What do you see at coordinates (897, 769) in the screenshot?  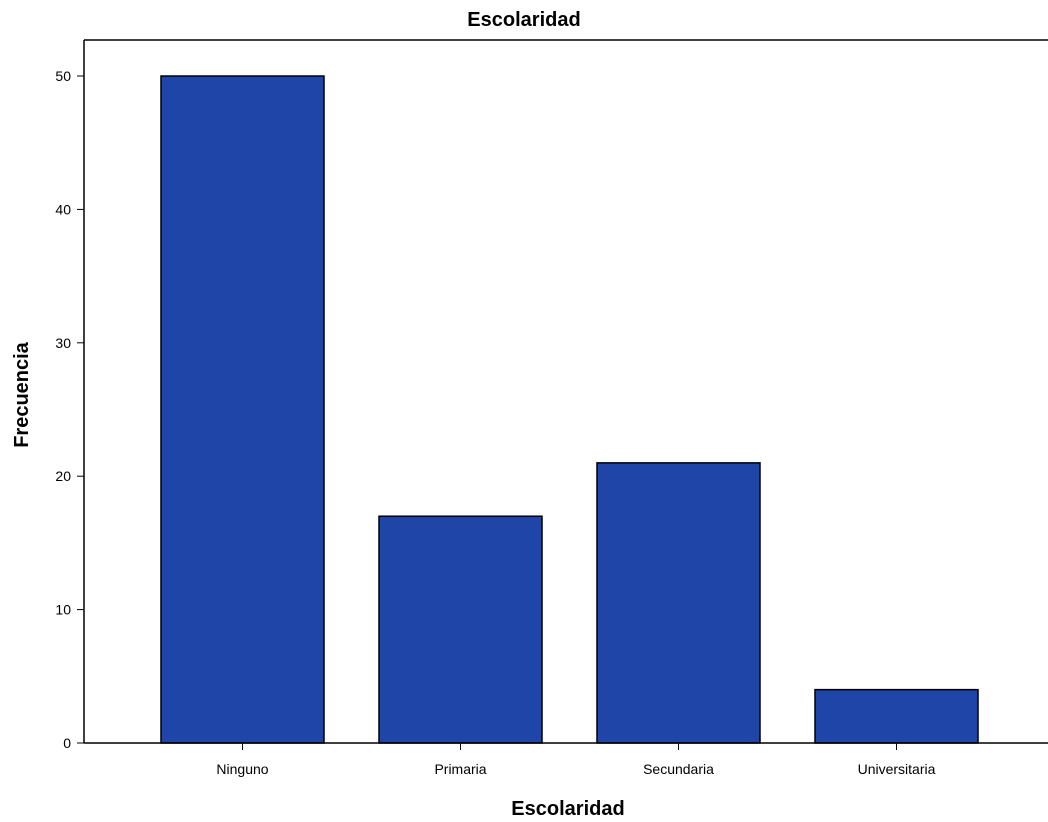 I see `x-tick-label-universitaria: Universitaria` at bounding box center [897, 769].